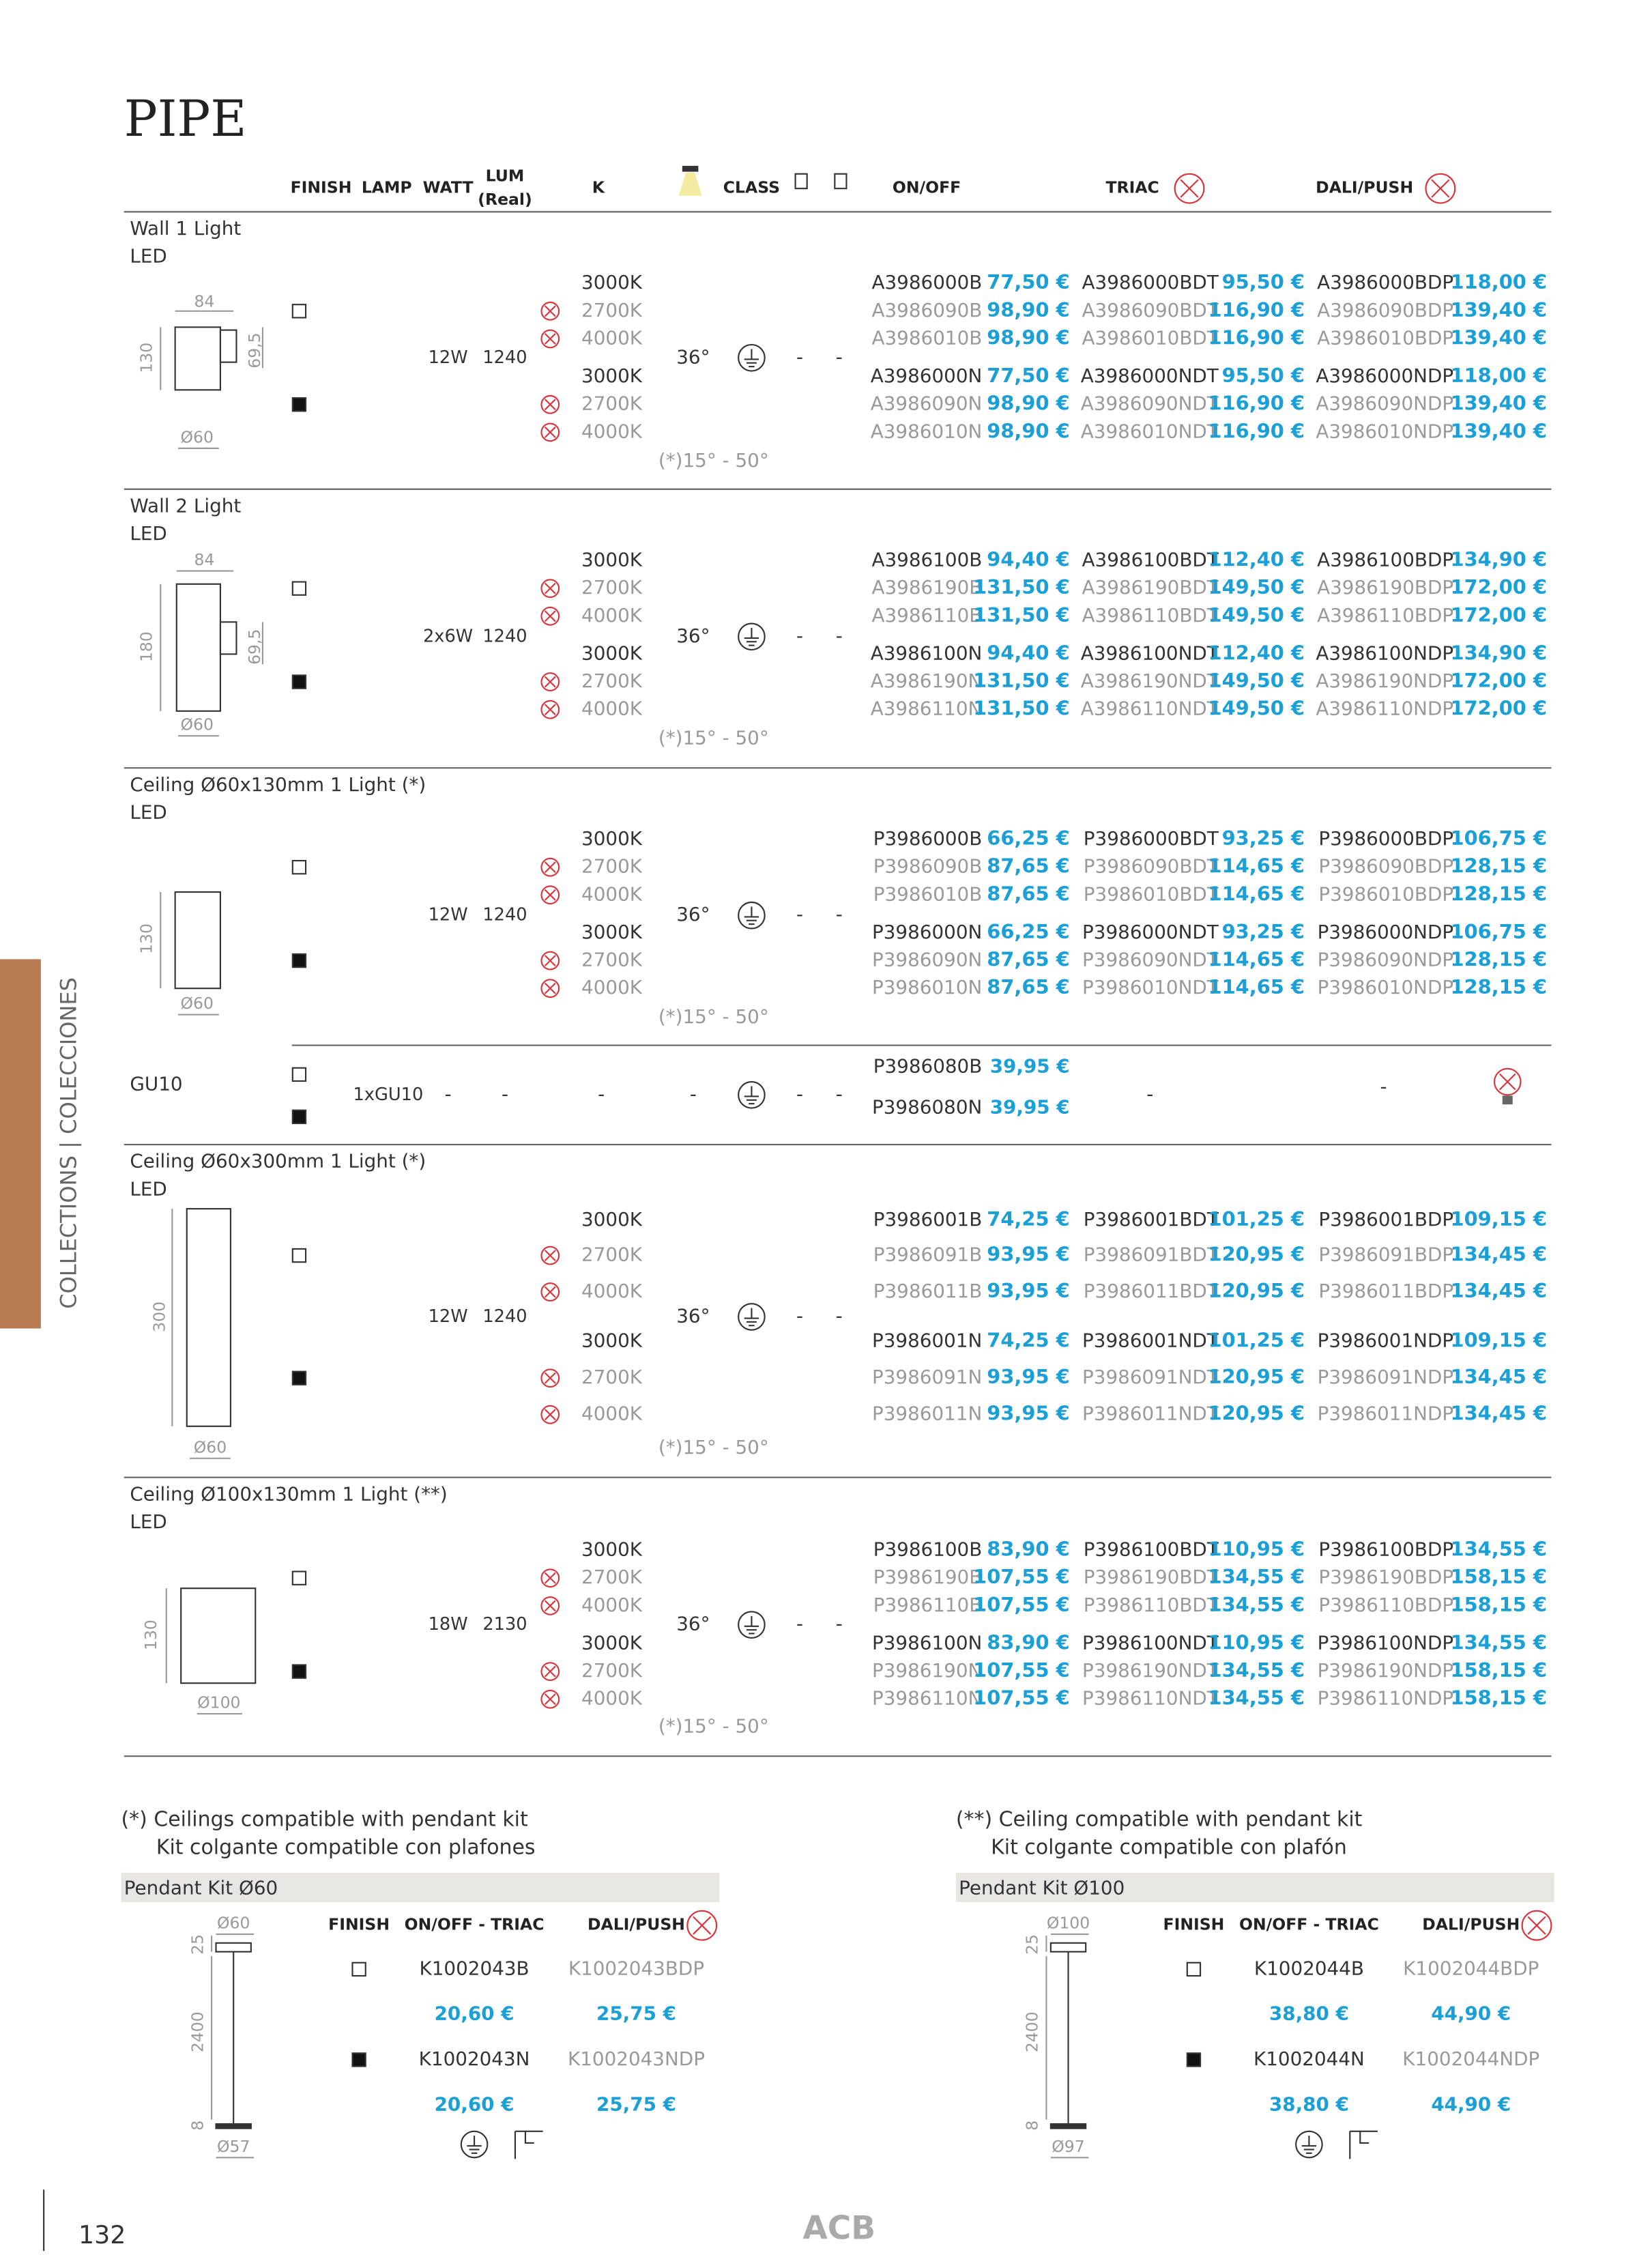  Describe the element at coordinates (1499, 1670) in the screenshot. I see `price: 158,15 €` at that location.